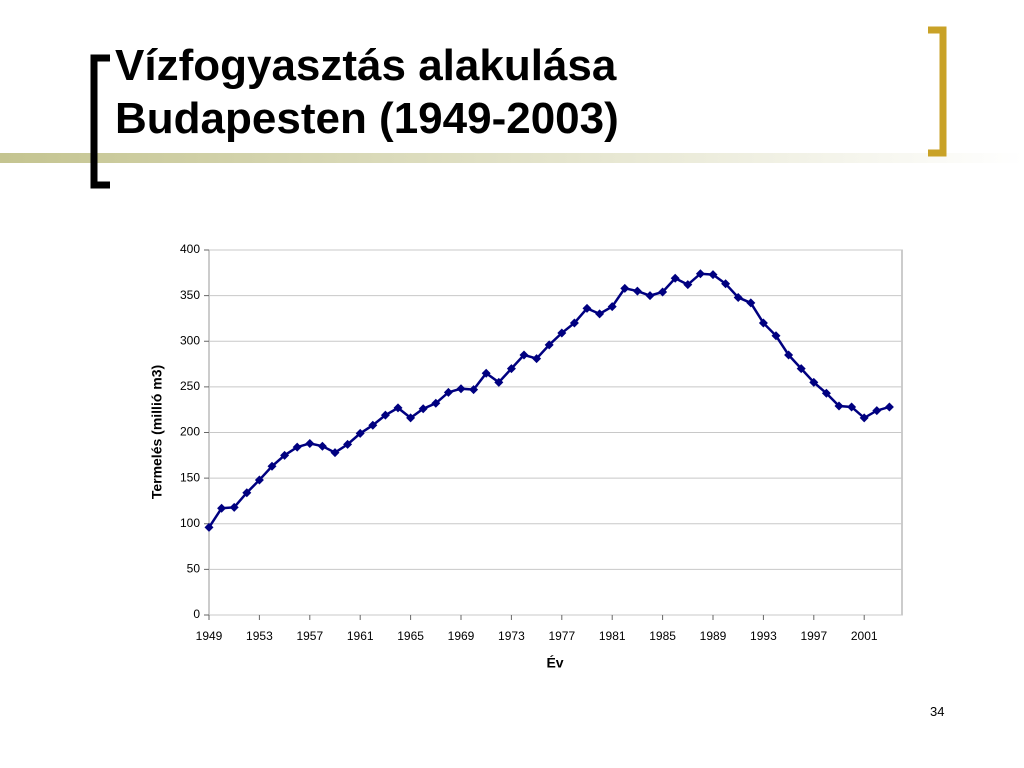  I want to click on x-tick-label: 1957, so click(309, 636).